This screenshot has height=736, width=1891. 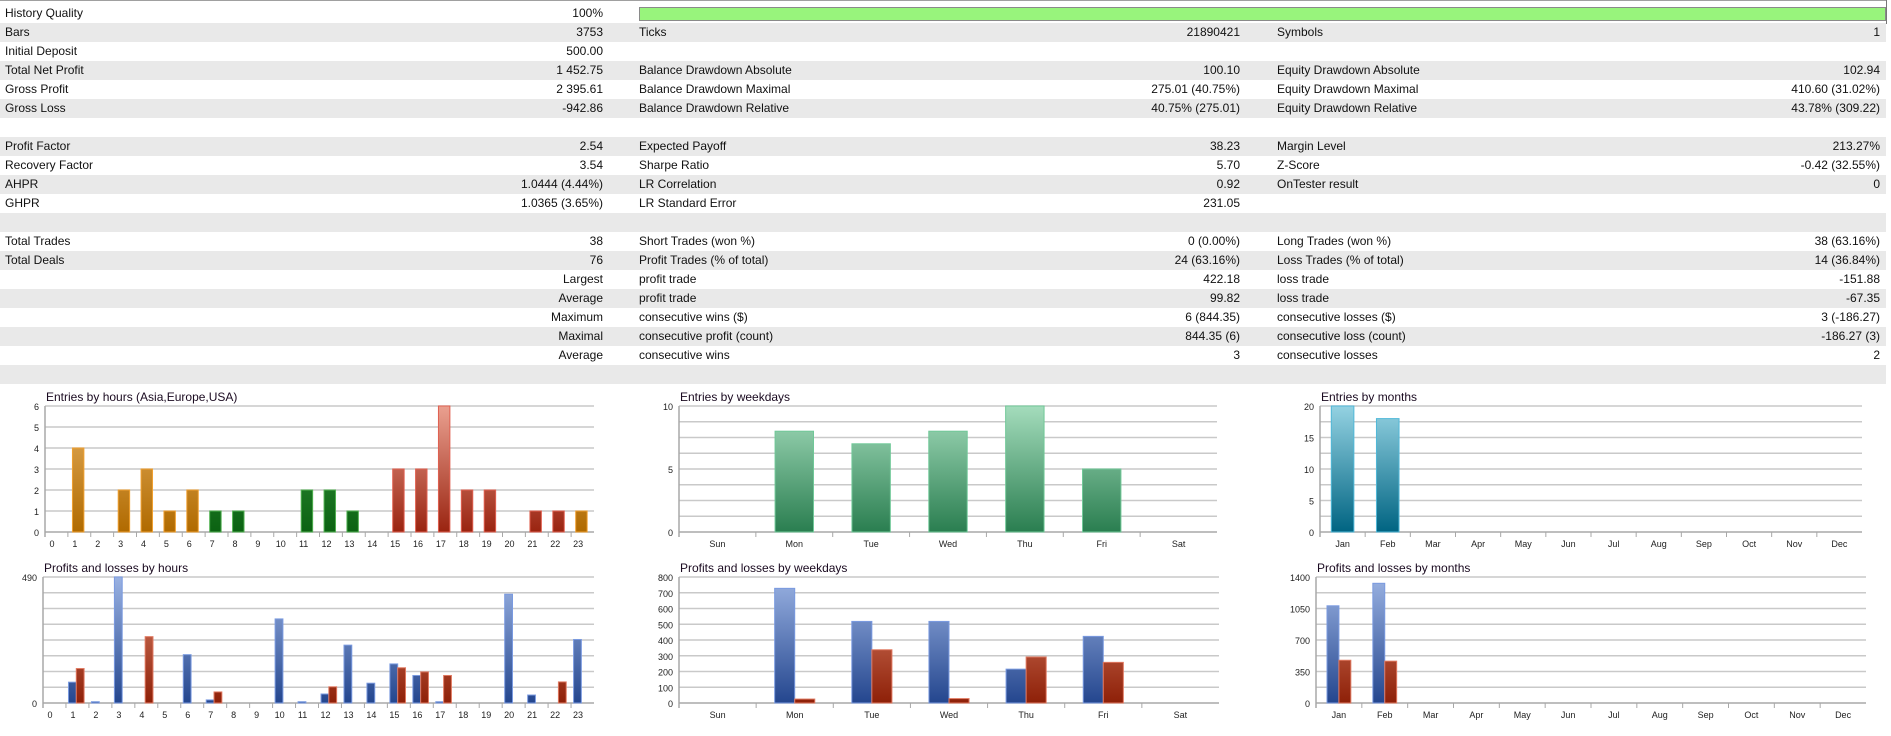 I want to click on x-tick-label: 8, so click(x=233, y=715).